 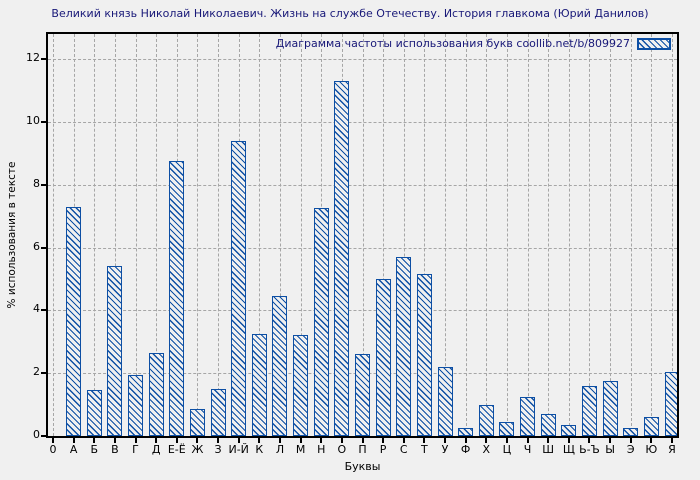 What do you see at coordinates (670, 404) in the screenshot?
I see `bar-Я` at bounding box center [670, 404].